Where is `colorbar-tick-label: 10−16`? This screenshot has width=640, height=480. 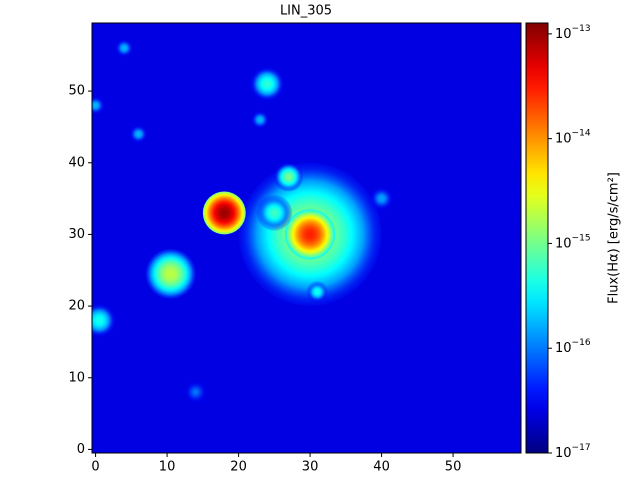 colorbar-tick-label: 10−16 is located at coordinates (573, 347).